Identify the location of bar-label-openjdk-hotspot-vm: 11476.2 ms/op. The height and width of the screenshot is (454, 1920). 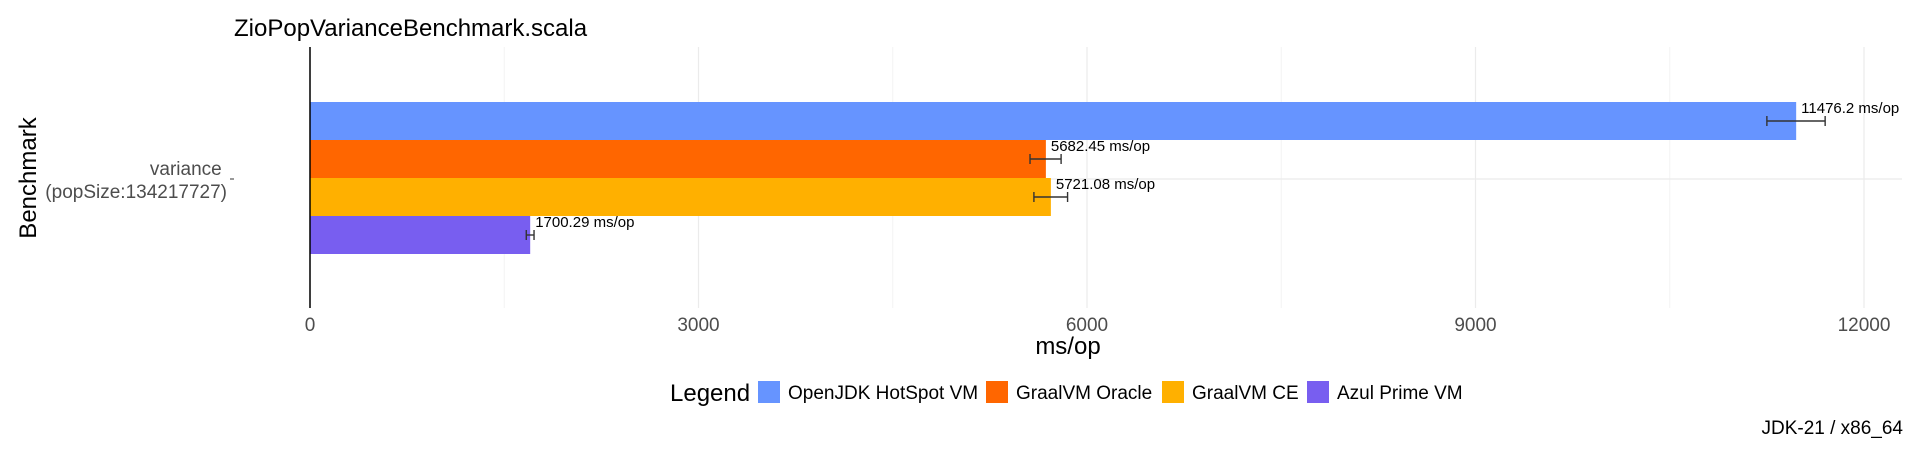
(1850, 108).